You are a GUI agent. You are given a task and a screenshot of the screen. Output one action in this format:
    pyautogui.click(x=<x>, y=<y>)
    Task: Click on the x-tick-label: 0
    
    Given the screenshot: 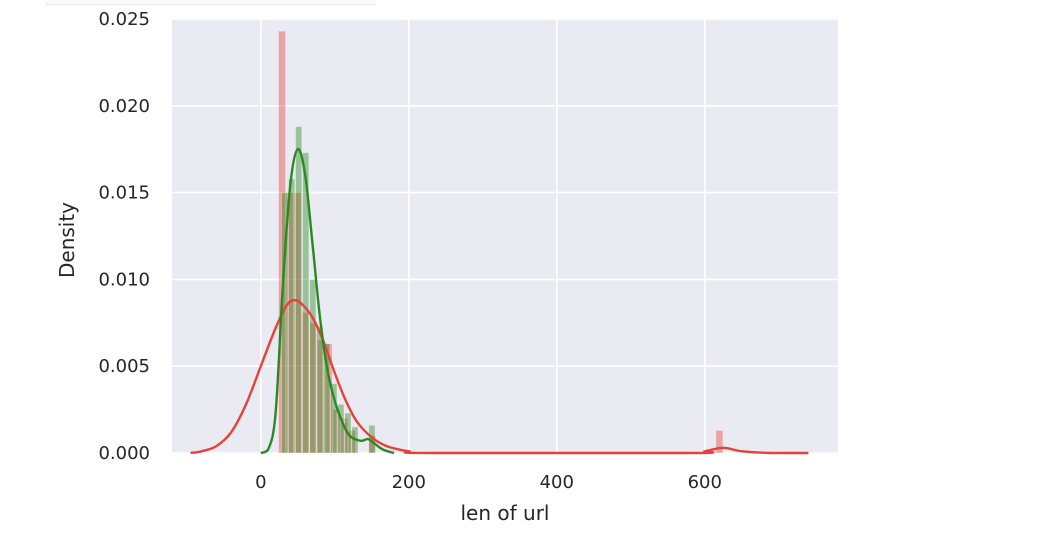 What is the action you would take?
    pyautogui.click(x=260, y=482)
    